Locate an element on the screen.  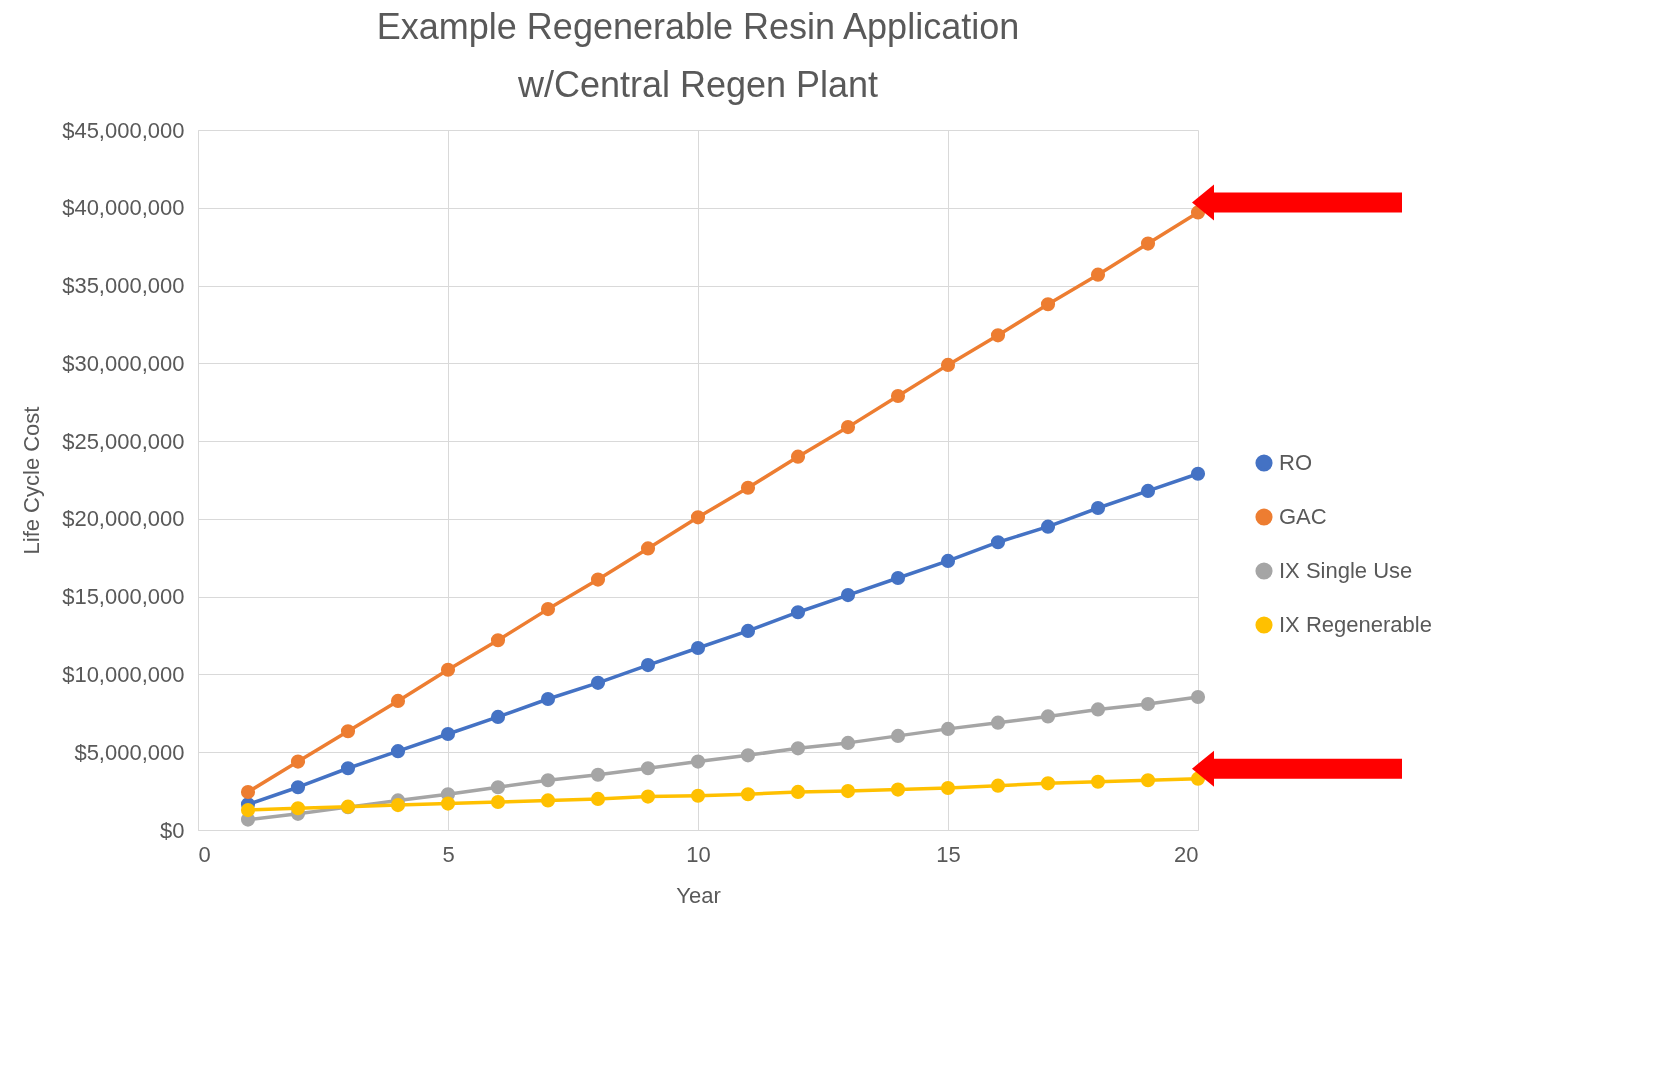
y-tick-label: $15,000,000 is located at coordinates (123, 597).